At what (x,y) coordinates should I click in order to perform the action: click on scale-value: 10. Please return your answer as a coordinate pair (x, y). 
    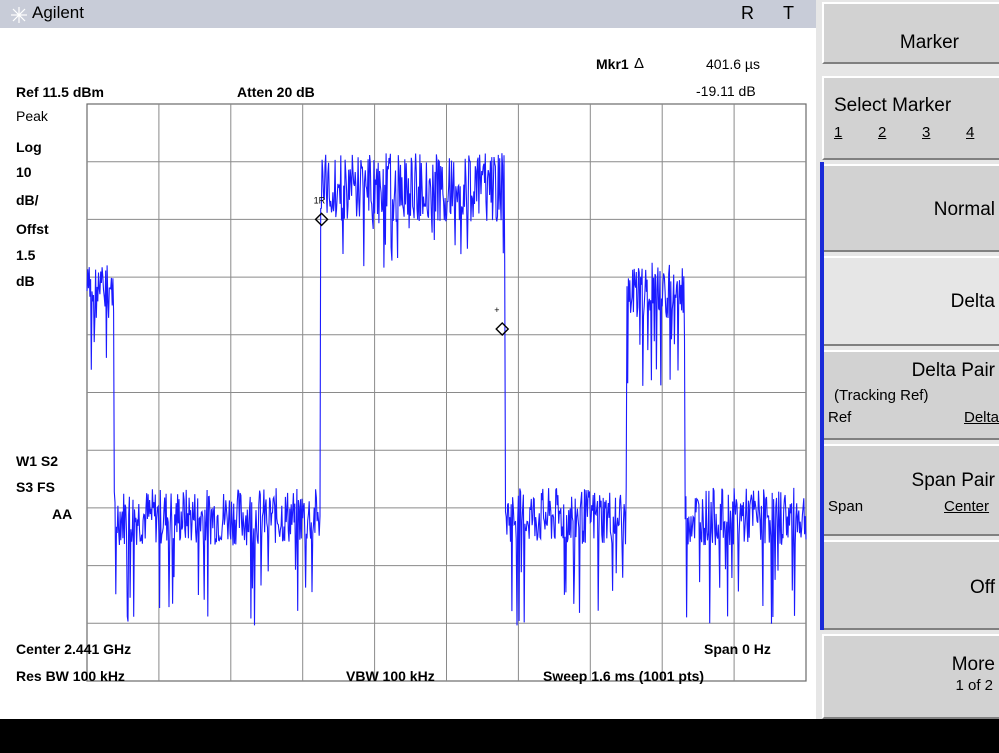
    Looking at the image, I should click on (24, 172).